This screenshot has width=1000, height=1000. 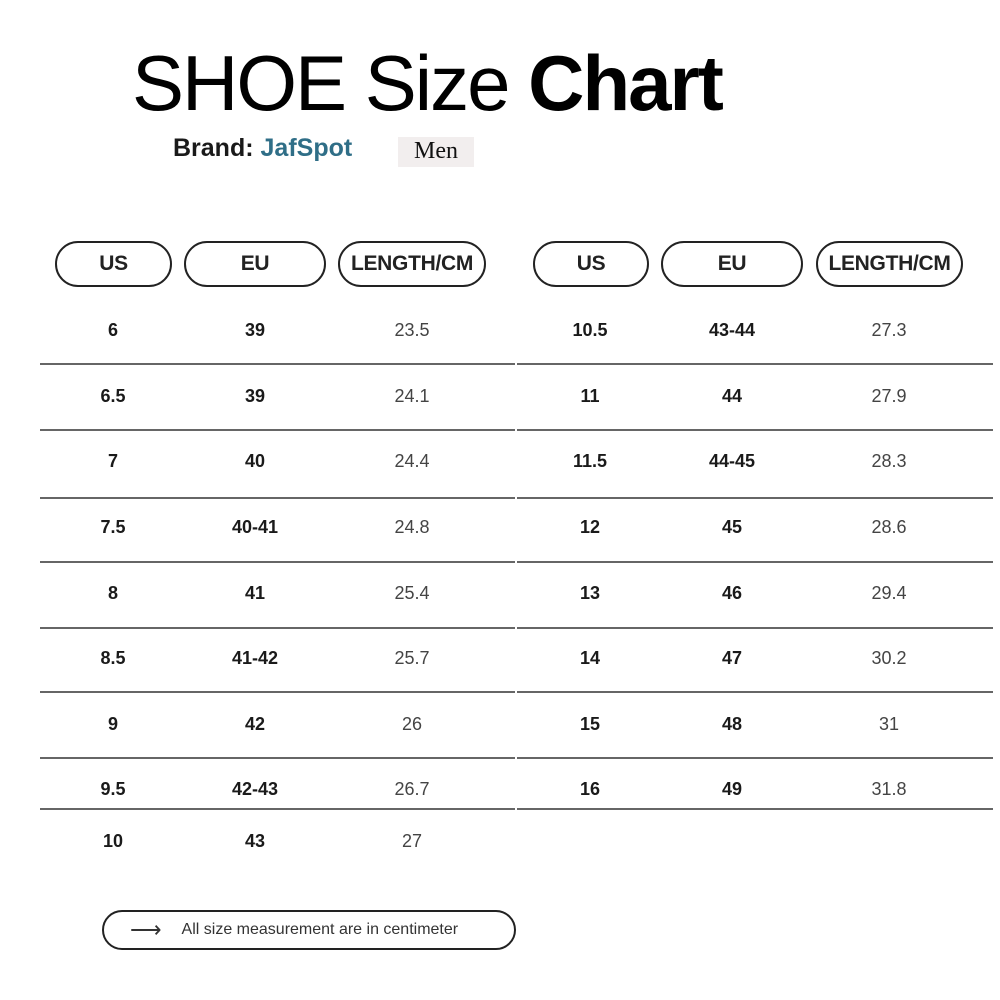 What do you see at coordinates (590, 724) in the screenshot?
I see `cell-us: 15` at bounding box center [590, 724].